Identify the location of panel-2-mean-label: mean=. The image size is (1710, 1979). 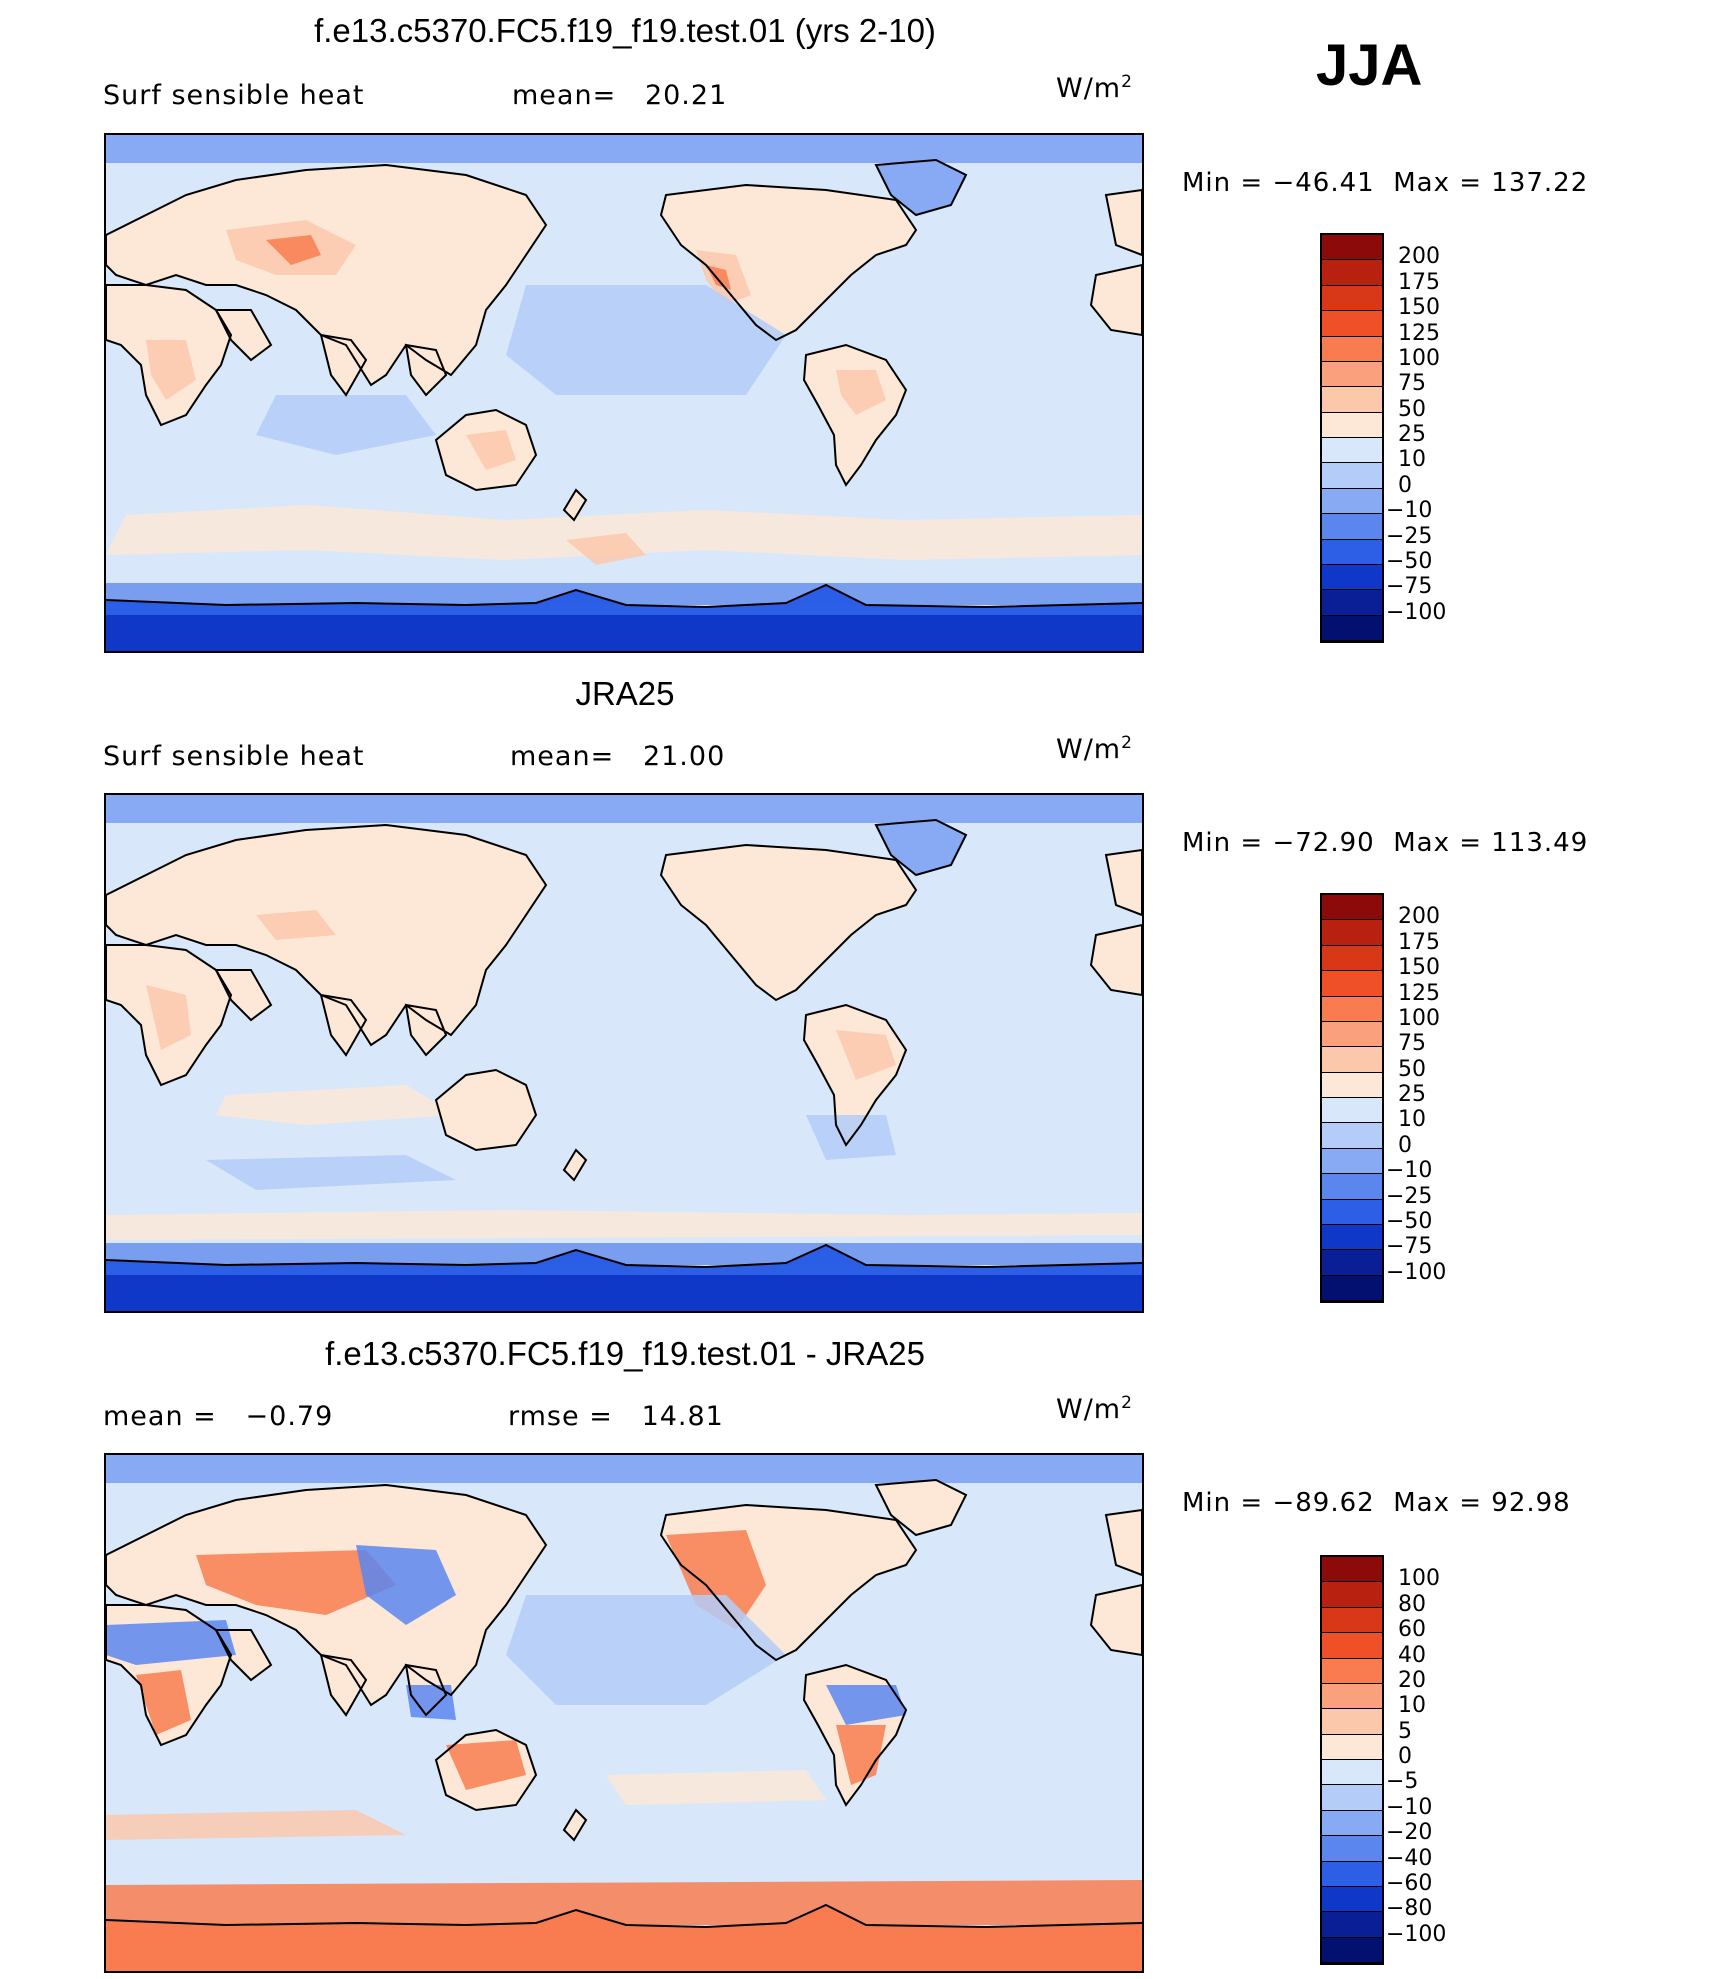
(562, 756).